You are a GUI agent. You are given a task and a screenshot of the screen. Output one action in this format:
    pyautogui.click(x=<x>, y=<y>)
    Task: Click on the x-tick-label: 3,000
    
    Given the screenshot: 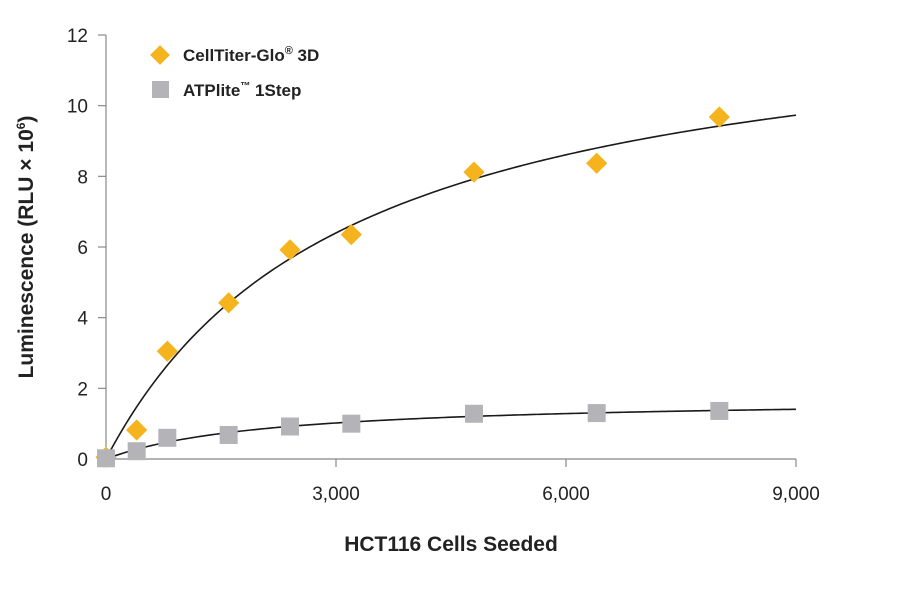 What is the action you would take?
    pyautogui.click(x=336, y=494)
    